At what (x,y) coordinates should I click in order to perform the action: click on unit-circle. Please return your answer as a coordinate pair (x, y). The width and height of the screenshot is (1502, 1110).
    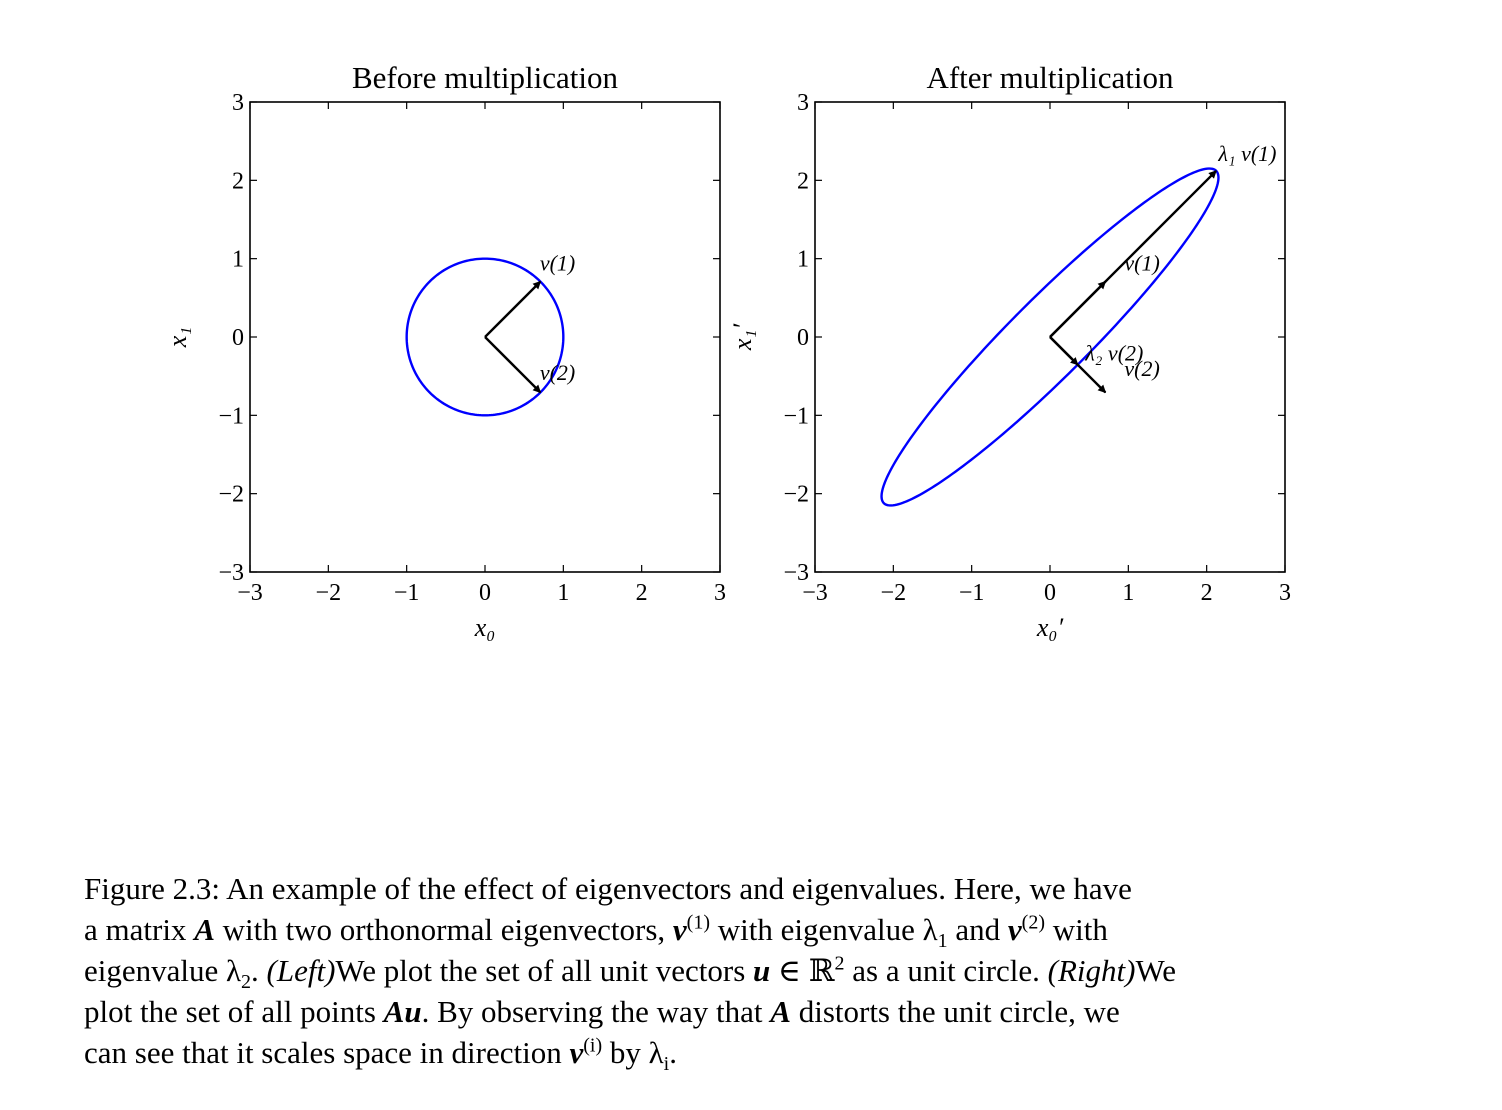
    Looking at the image, I should click on (485, 337).